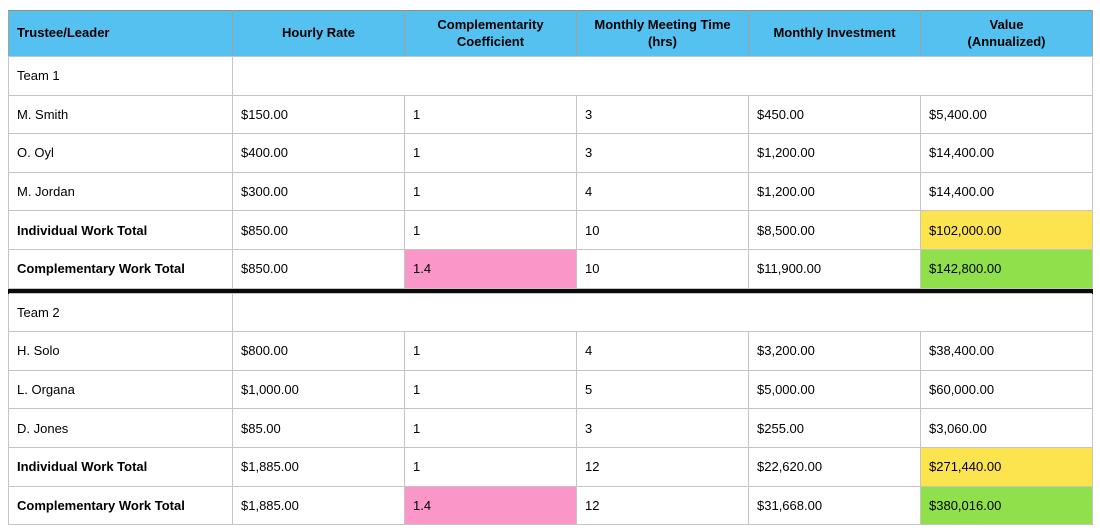 The image size is (1100, 530). What do you see at coordinates (120, 351) in the screenshot?
I see `trustee-cell: H. Solo` at bounding box center [120, 351].